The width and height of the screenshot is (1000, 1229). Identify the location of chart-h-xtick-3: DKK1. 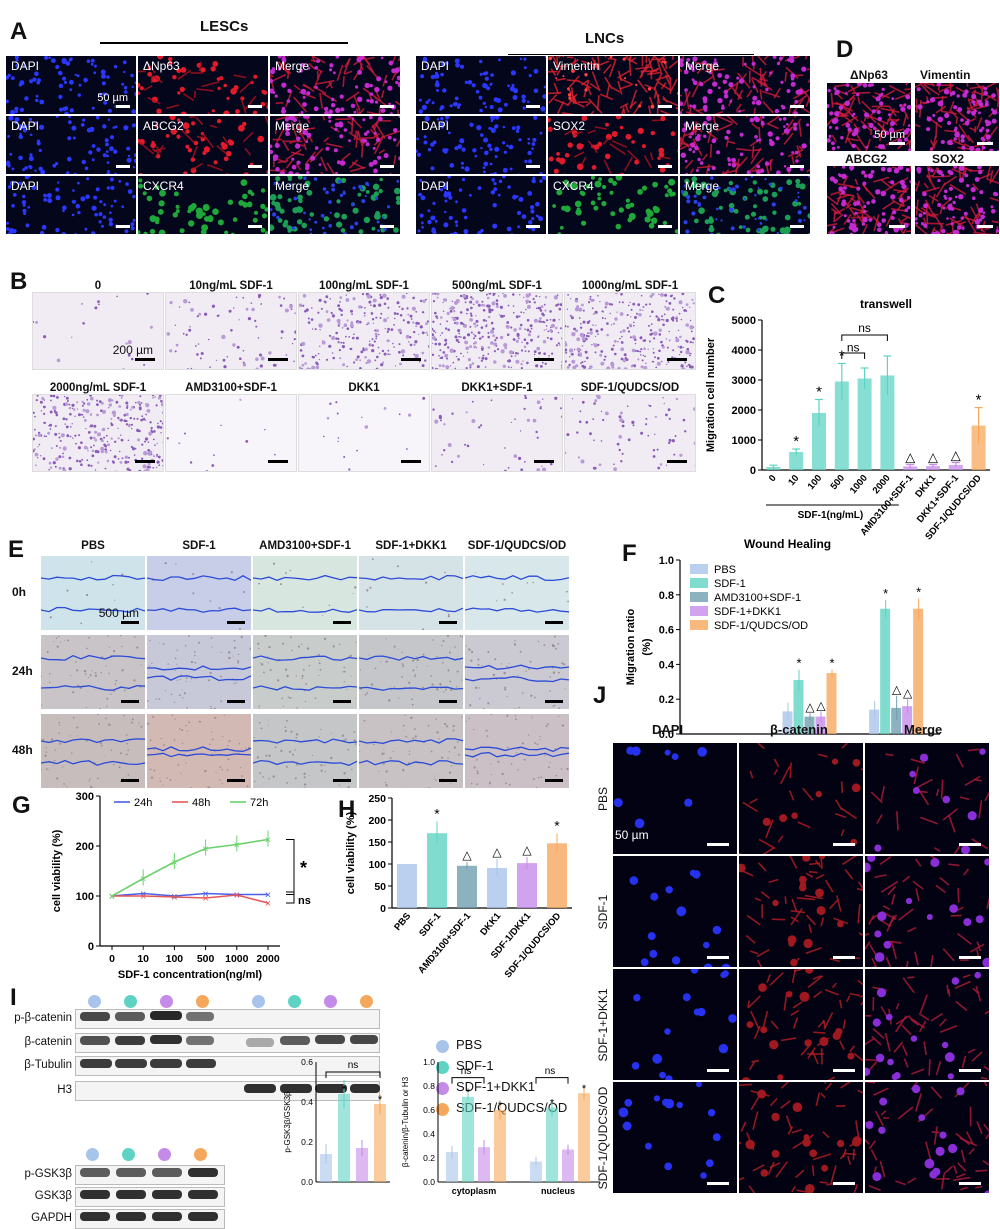
(491, 923).